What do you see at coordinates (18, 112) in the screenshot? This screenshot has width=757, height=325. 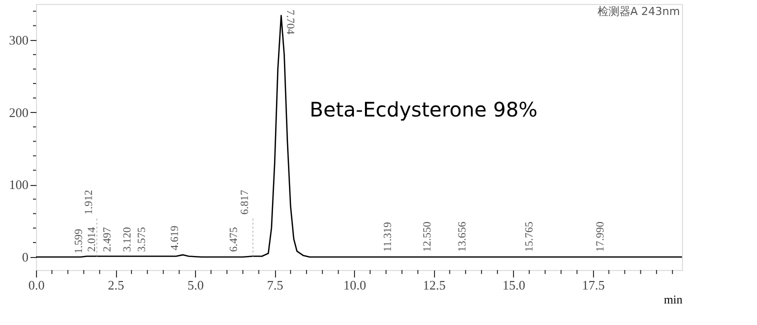 I see `y-tick-label: 200` at bounding box center [18, 112].